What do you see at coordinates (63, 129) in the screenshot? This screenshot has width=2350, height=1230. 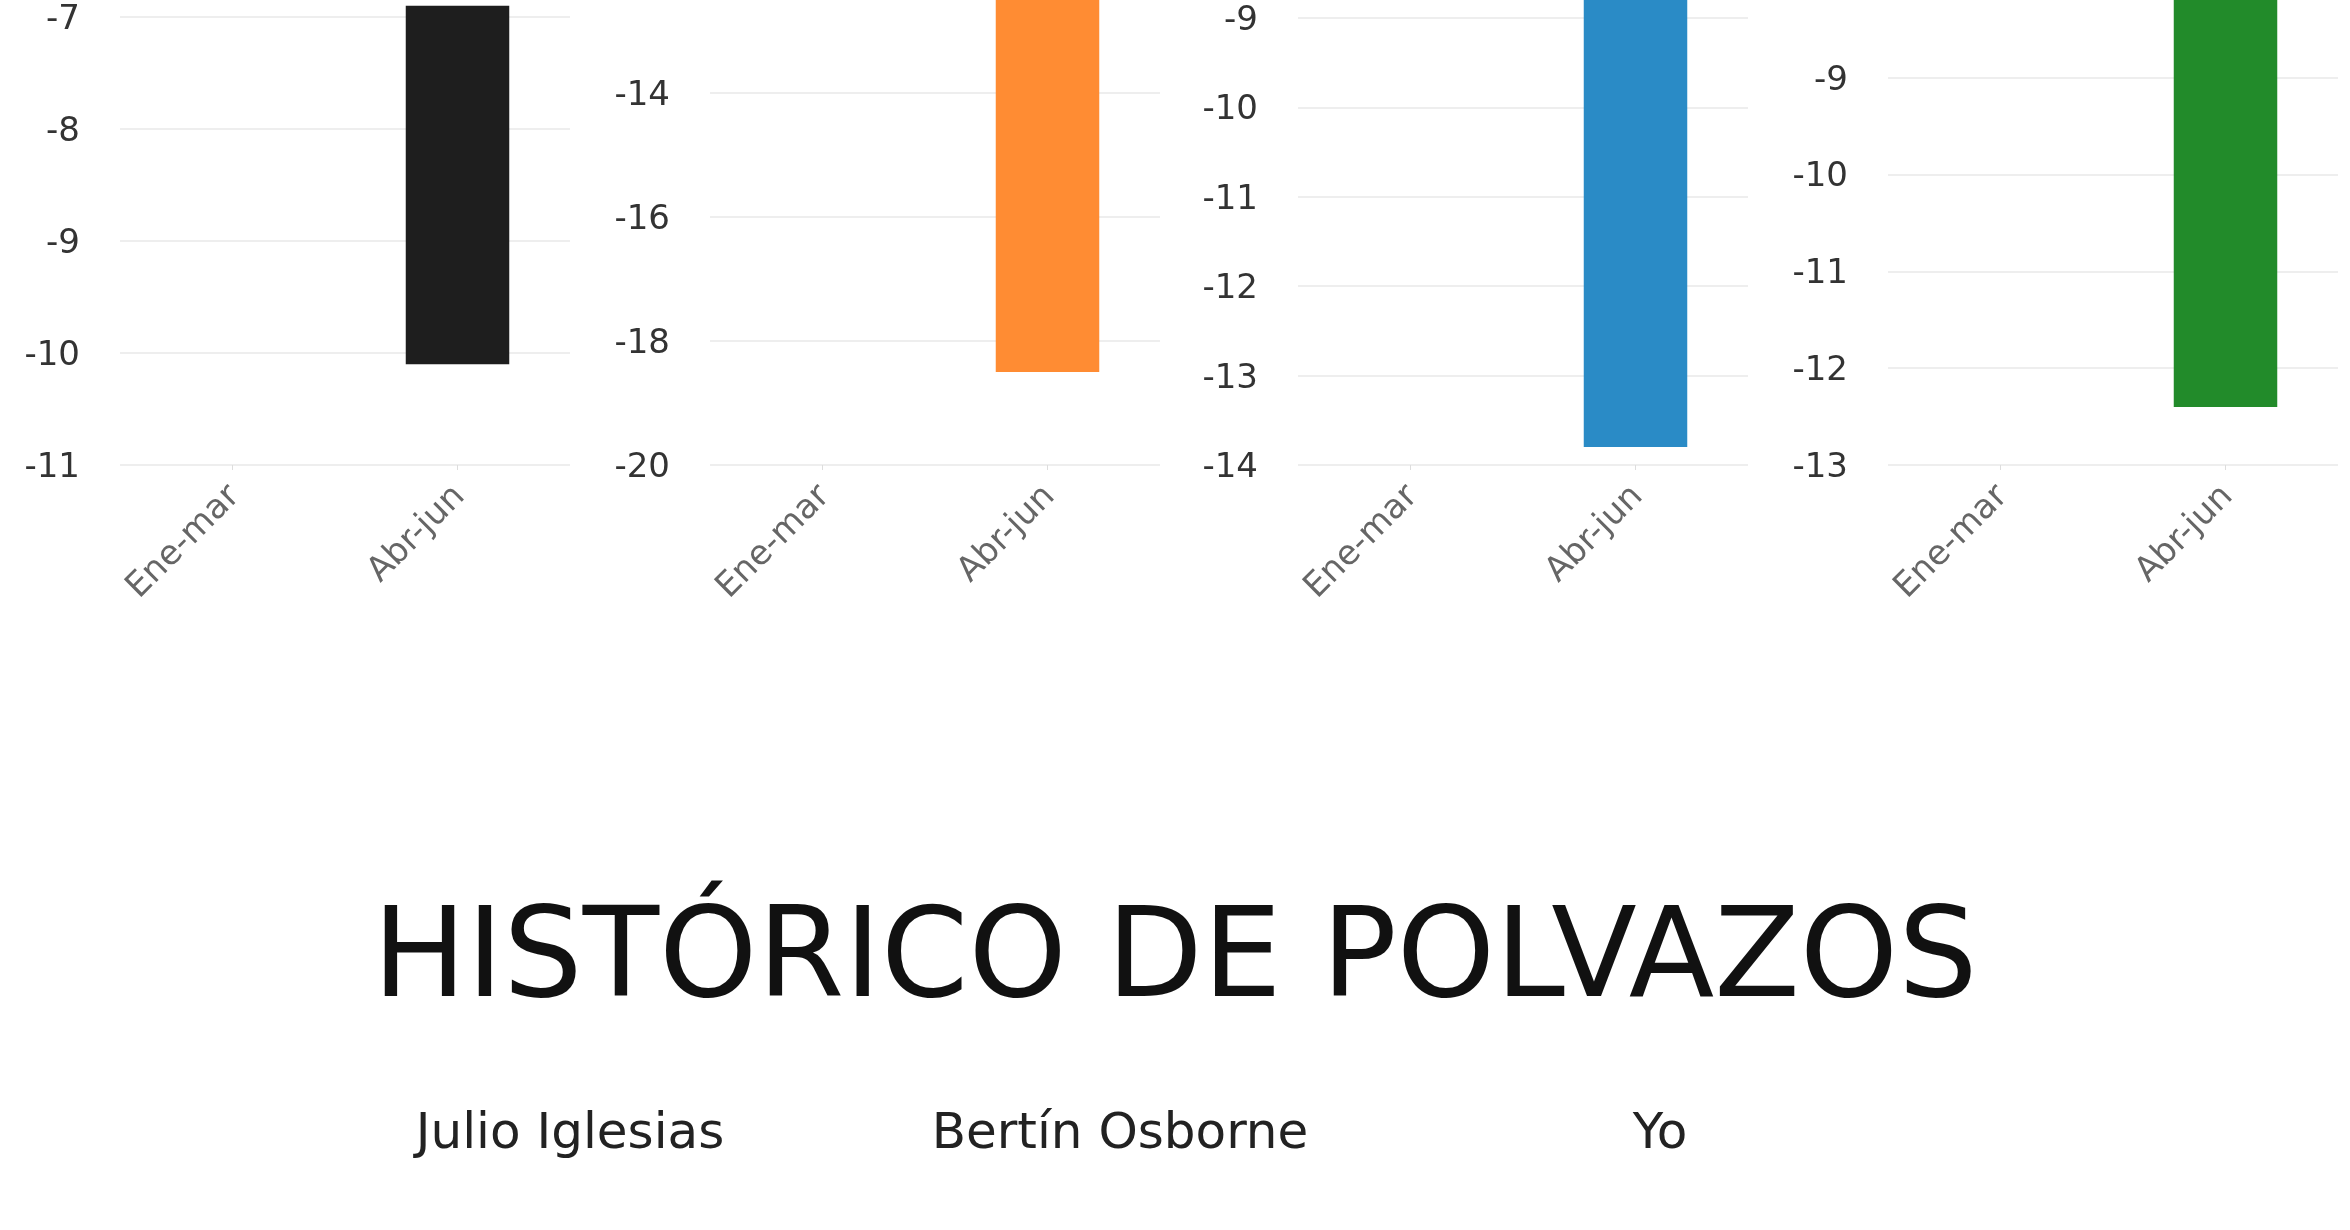 I see `y-tick-label: -8` at bounding box center [63, 129].